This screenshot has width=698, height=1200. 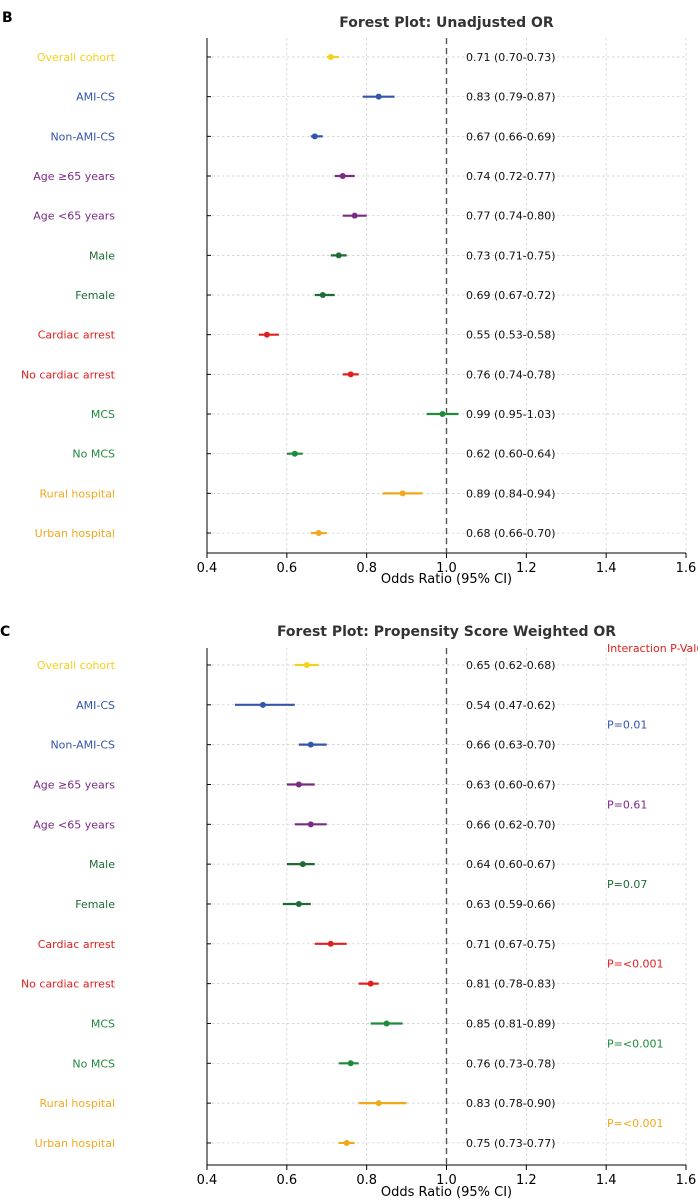 I want to click on or-ci-text: 0.66 (0.63-0.70), so click(x=511, y=745).